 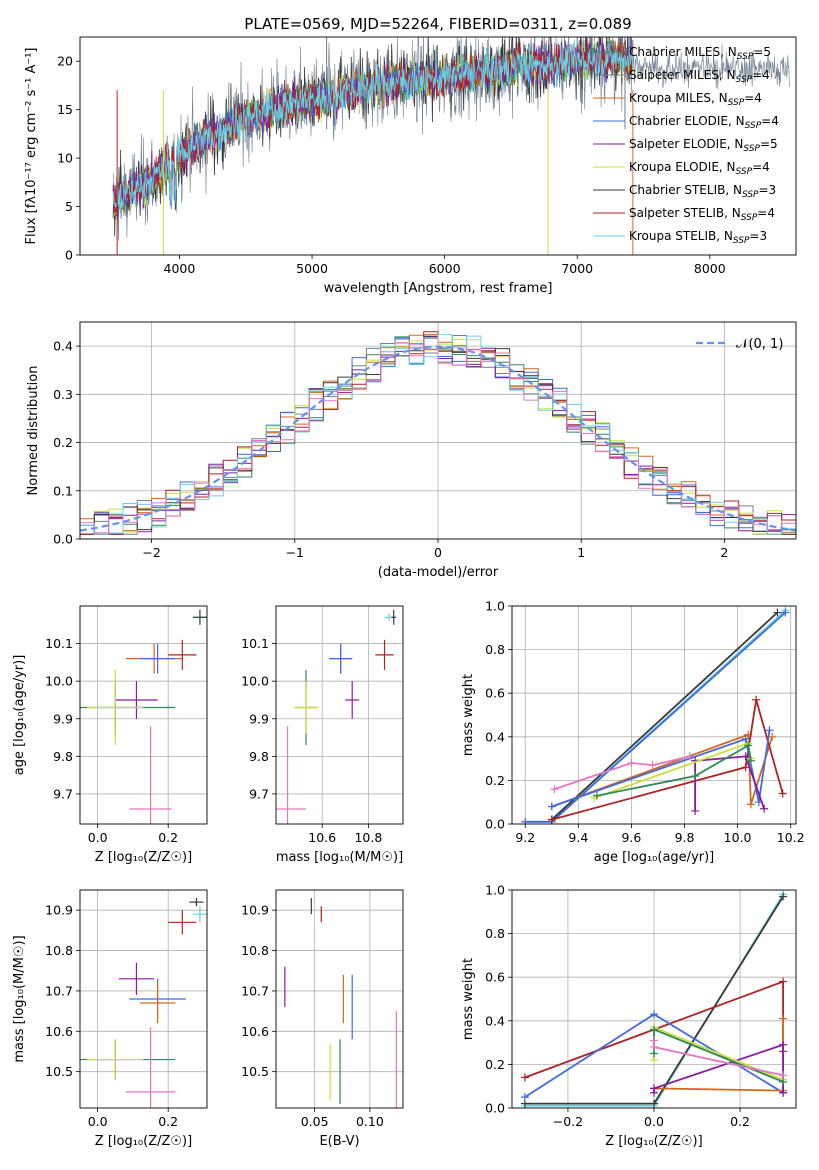 I want to click on y-axis-label: Flux [fλ10⁻¹⁷ erg cm⁻² s⁻¹ A⁻¹], so click(x=31, y=146).